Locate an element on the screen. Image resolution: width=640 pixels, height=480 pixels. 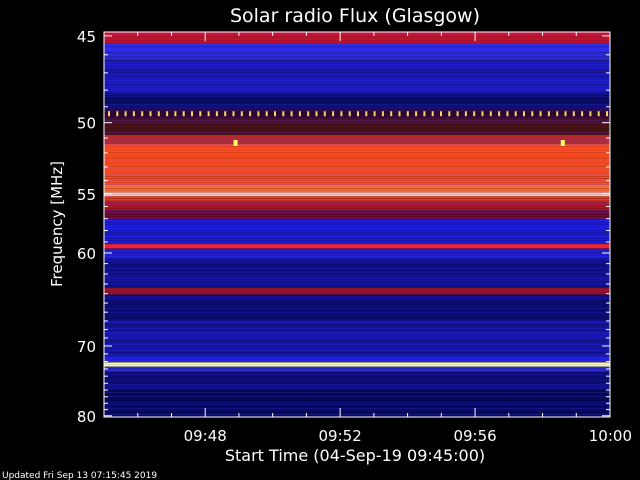
chart-title: Solar radio Flux (Glasgow) is located at coordinates (355, 16).